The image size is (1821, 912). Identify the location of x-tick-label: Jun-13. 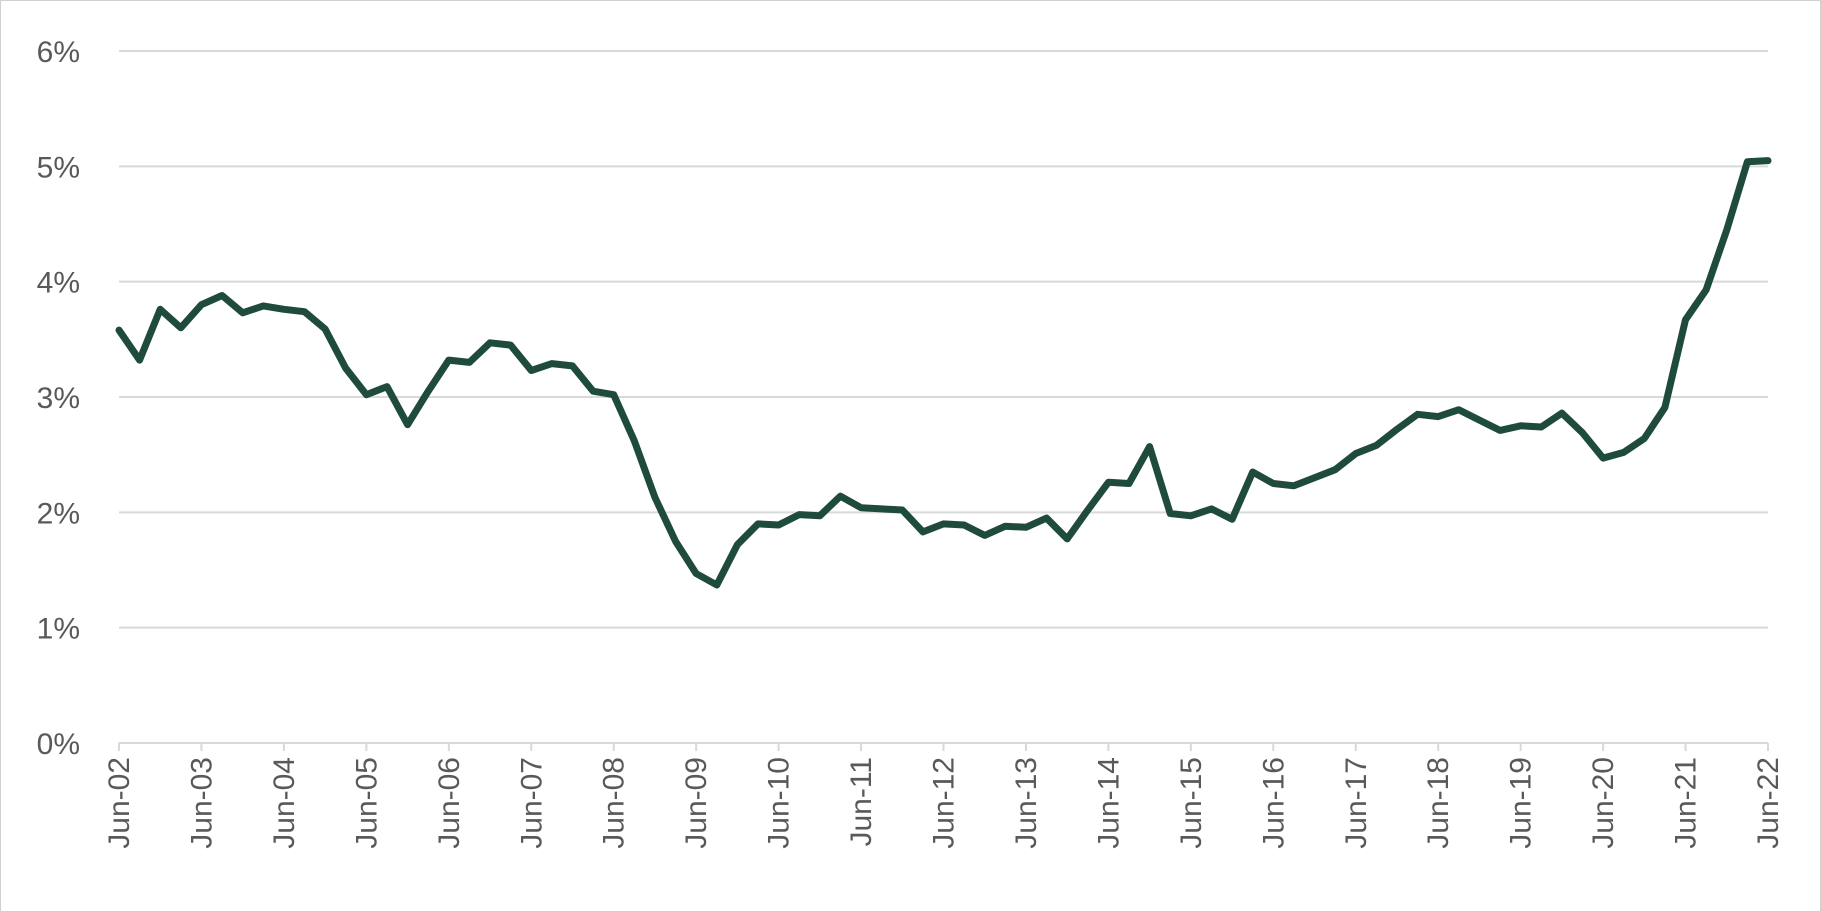
(1026, 803).